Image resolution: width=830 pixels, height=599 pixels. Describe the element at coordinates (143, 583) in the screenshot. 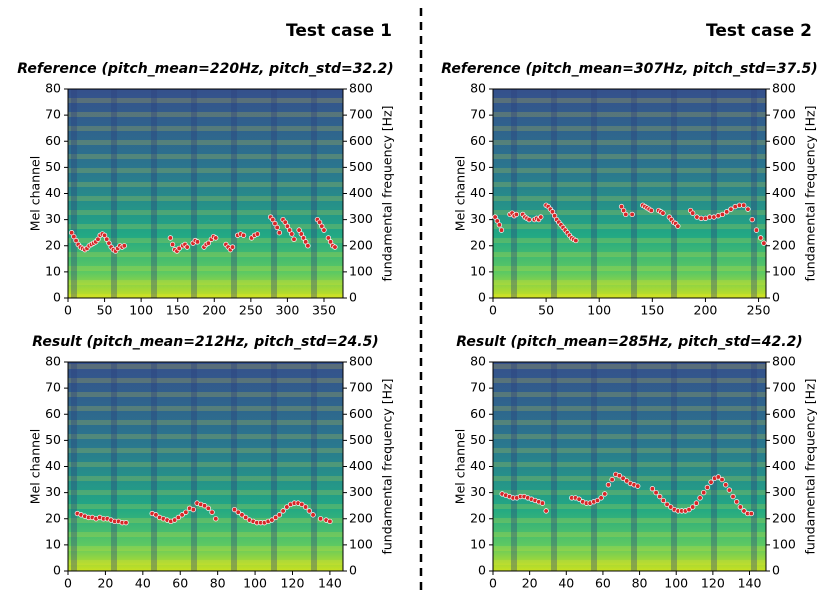

I see `x-tick-label: 40` at that location.